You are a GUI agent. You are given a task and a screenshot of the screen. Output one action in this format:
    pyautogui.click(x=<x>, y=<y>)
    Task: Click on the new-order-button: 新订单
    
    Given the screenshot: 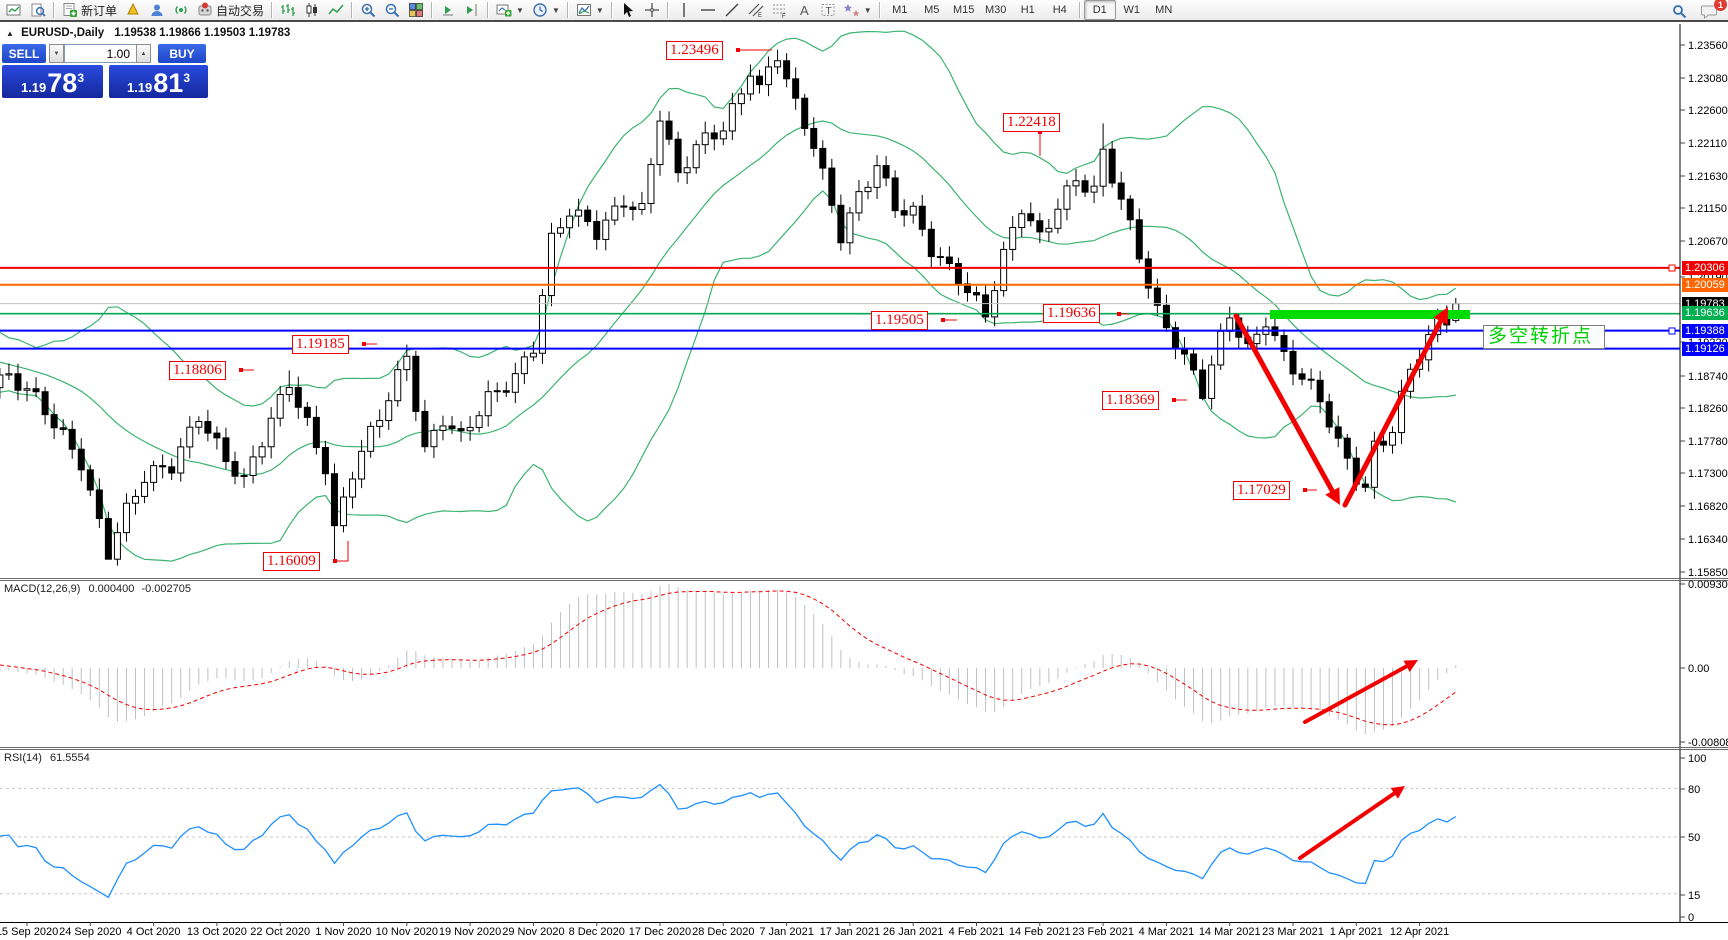 What is the action you would take?
    pyautogui.click(x=89, y=10)
    